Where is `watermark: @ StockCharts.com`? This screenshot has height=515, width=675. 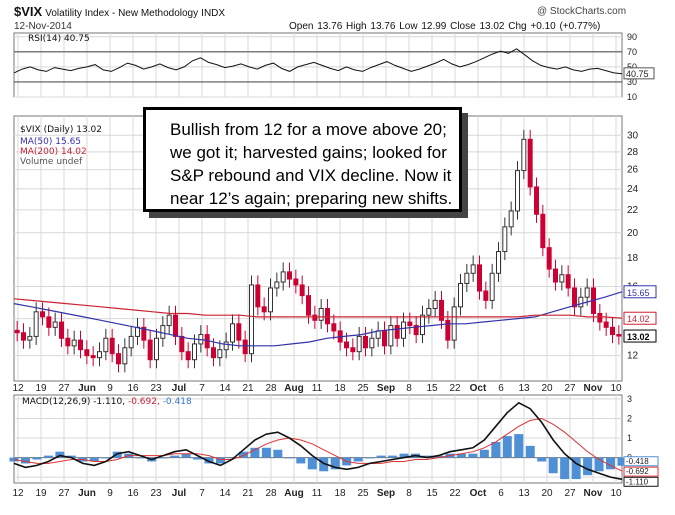
watermark: @ StockCharts.com is located at coordinates (582, 11).